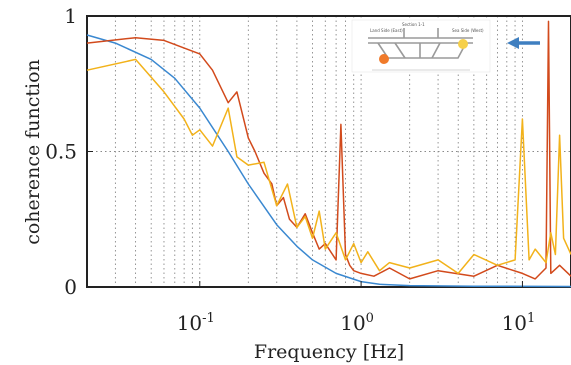  What do you see at coordinates (33, 152) in the screenshot?
I see `y-axis-title: coherence function` at bounding box center [33, 152].